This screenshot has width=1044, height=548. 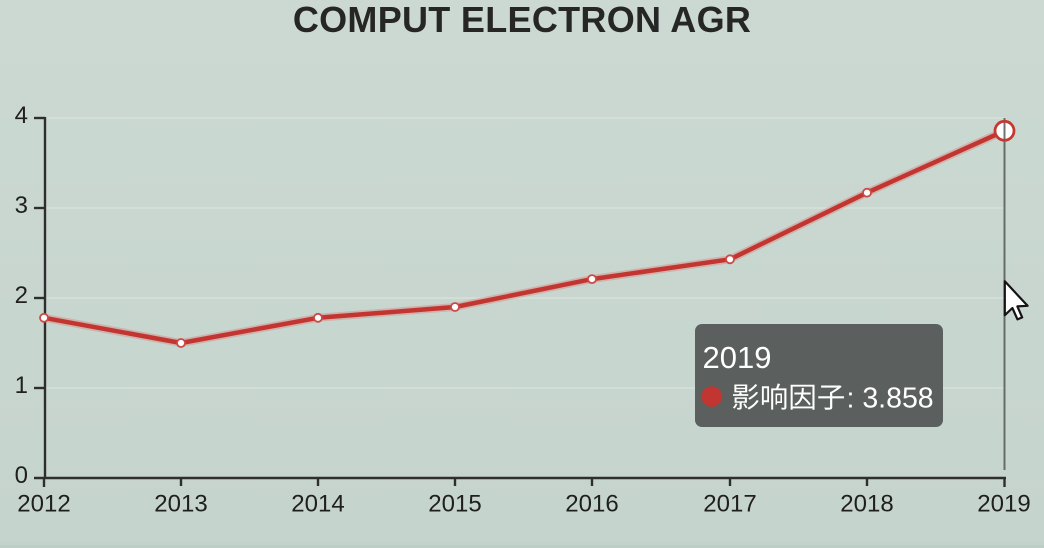 I want to click on svg-text: COMPUT ELECTRON AGR, so click(x=522, y=20).